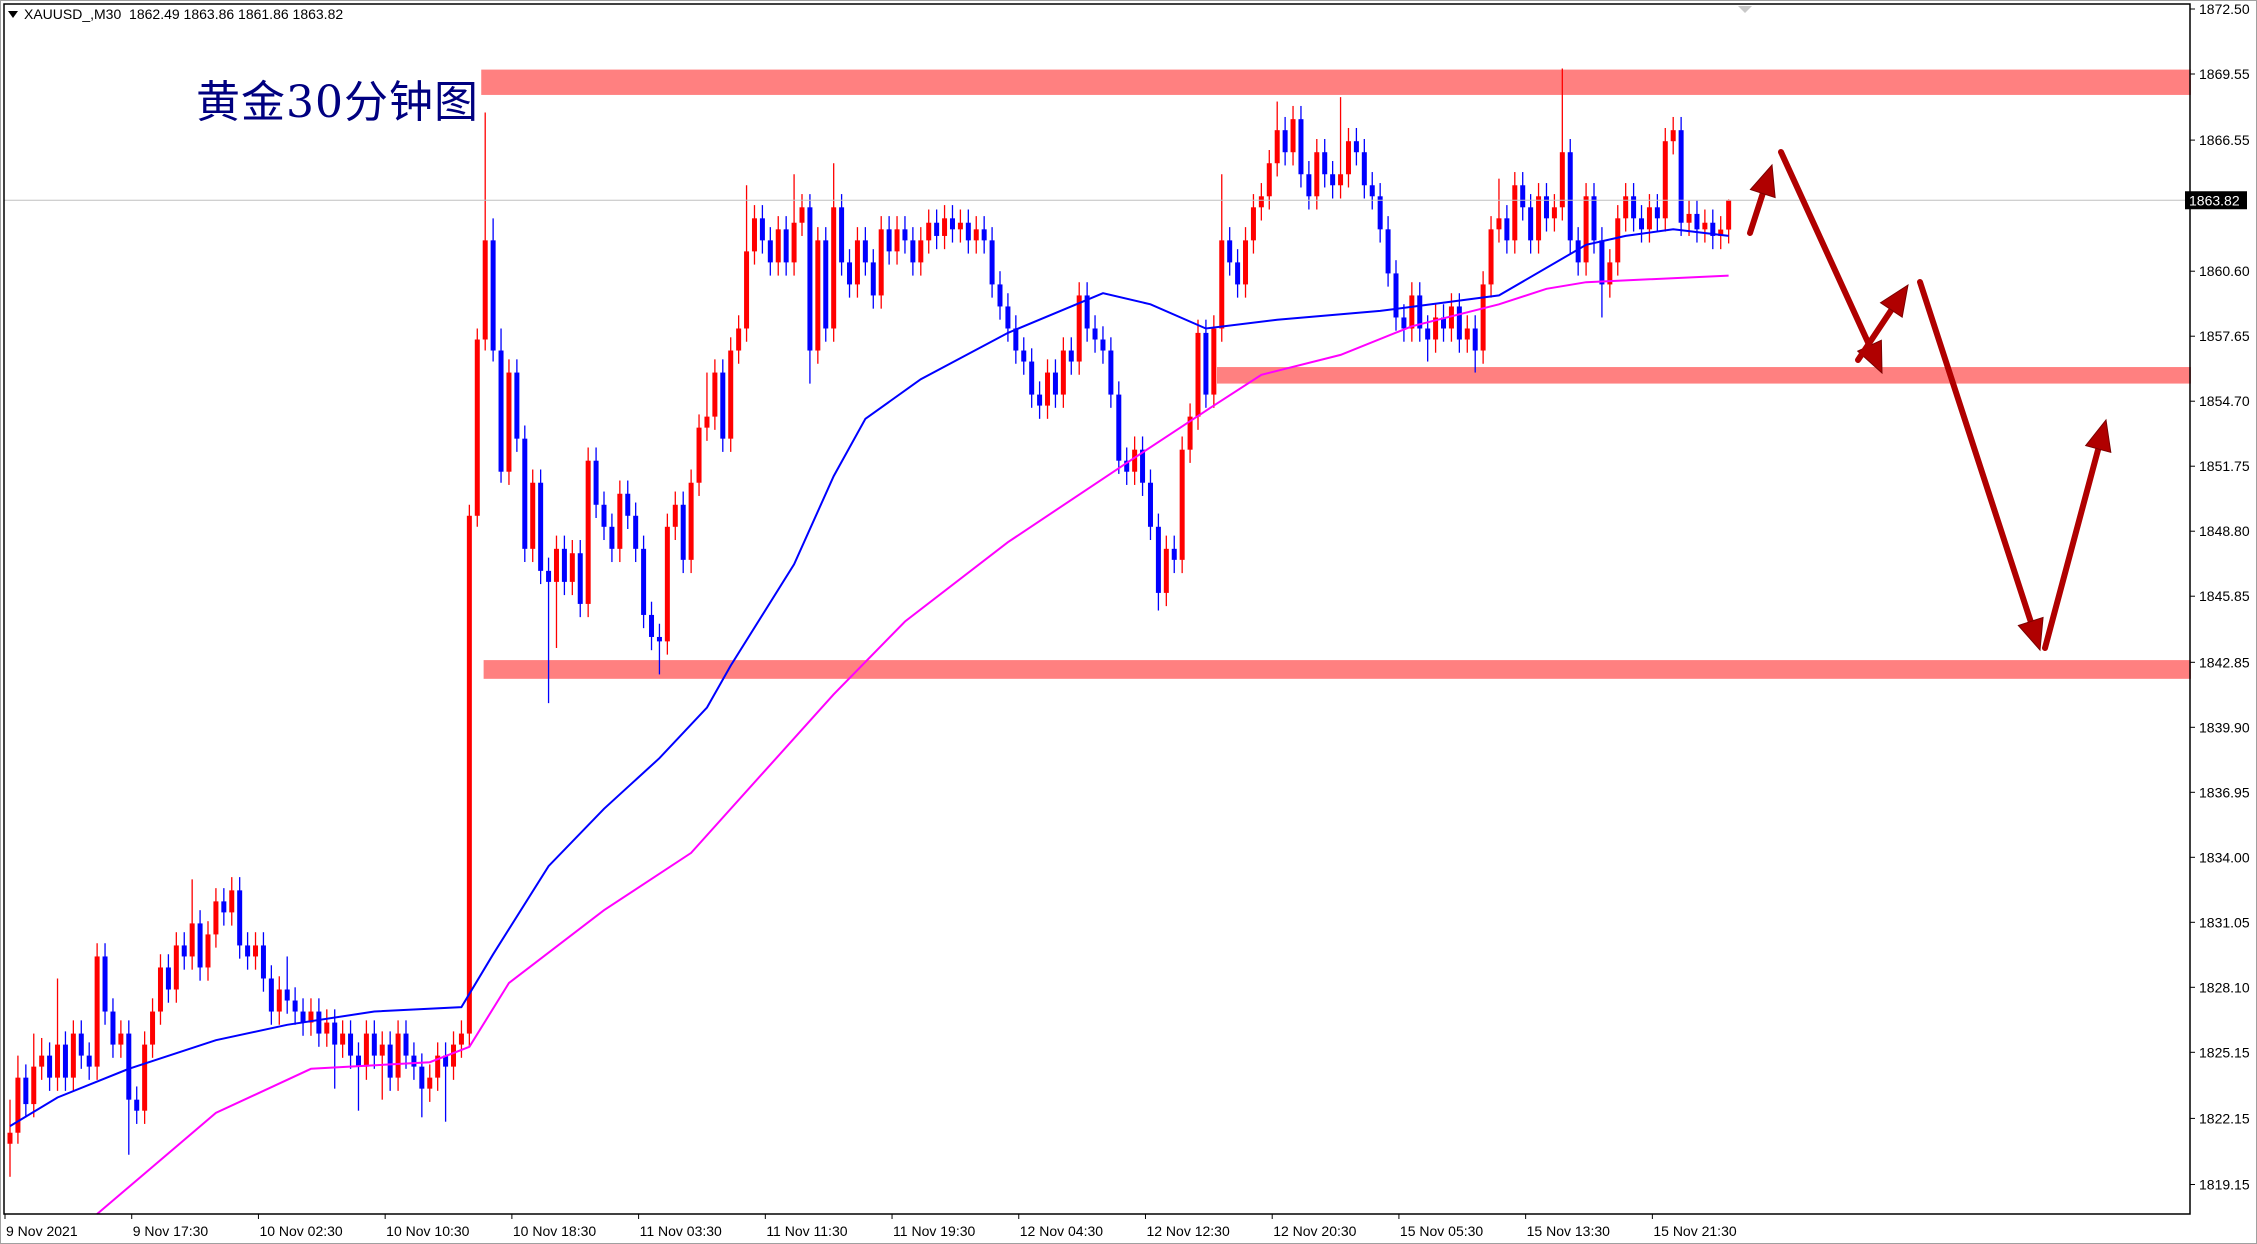 This screenshot has width=2257, height=1244. What do you see at coordinates (1745, 9) in the screenshot?
I see `chart-shift-marker-icon` at bounding box center [1745, 9].